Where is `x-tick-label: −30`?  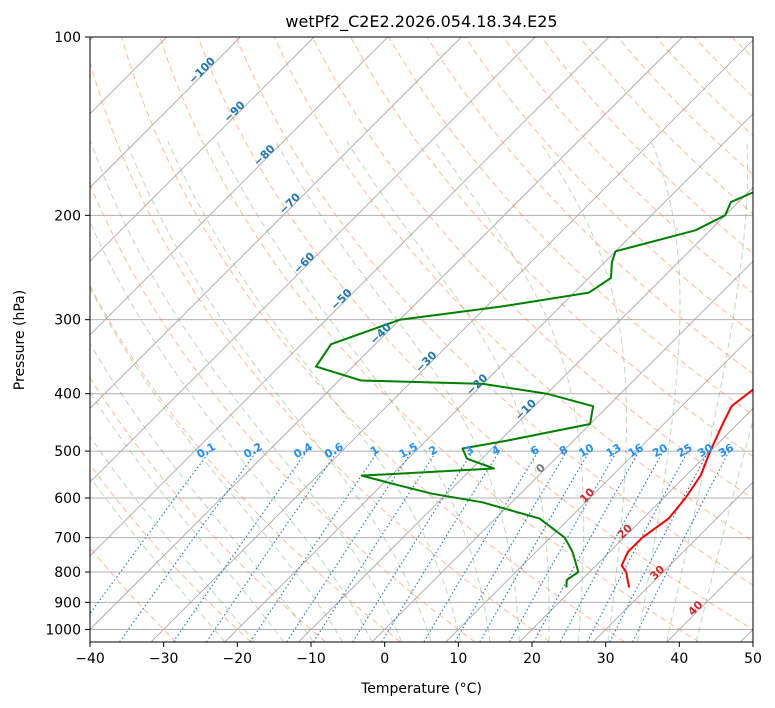
x-tick-label: −30 is located at coordinates (164, 659).